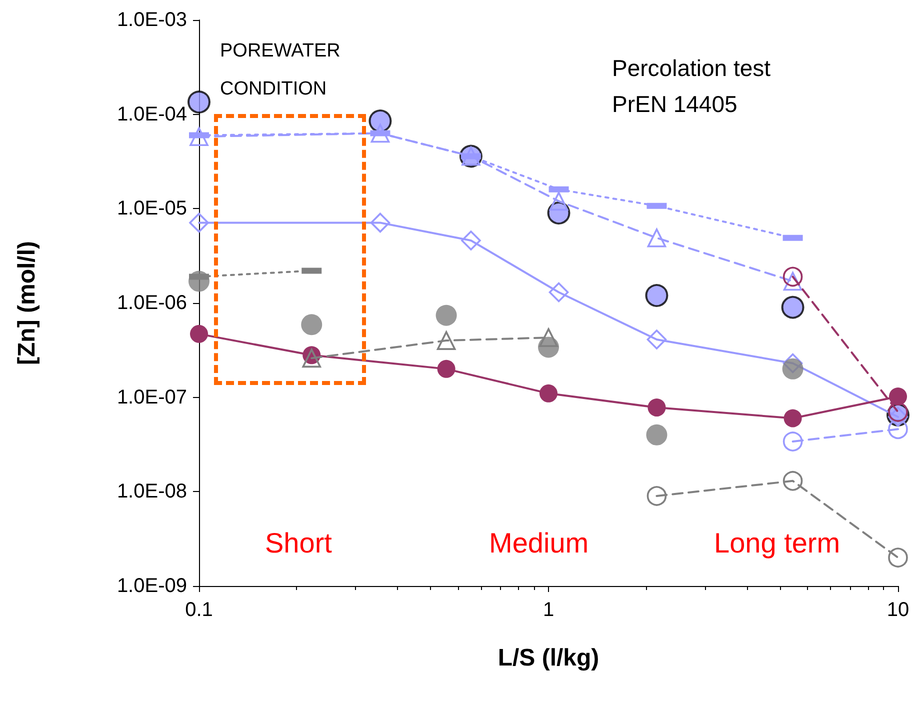 Image resolution: width=924 pixels, height=715 pixels. What do you see at coordinates (151, 209) in the screenshot?
I see `y-tick-label: 1.0E-05` at bounding box center [151, 209].